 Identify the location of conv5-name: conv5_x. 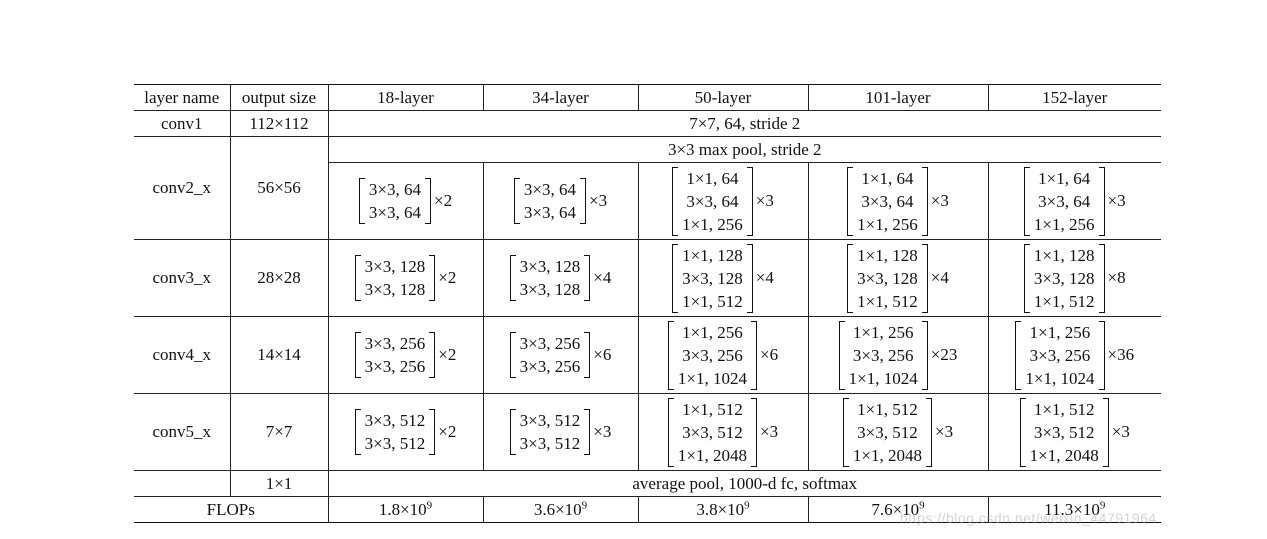
(182, 432).